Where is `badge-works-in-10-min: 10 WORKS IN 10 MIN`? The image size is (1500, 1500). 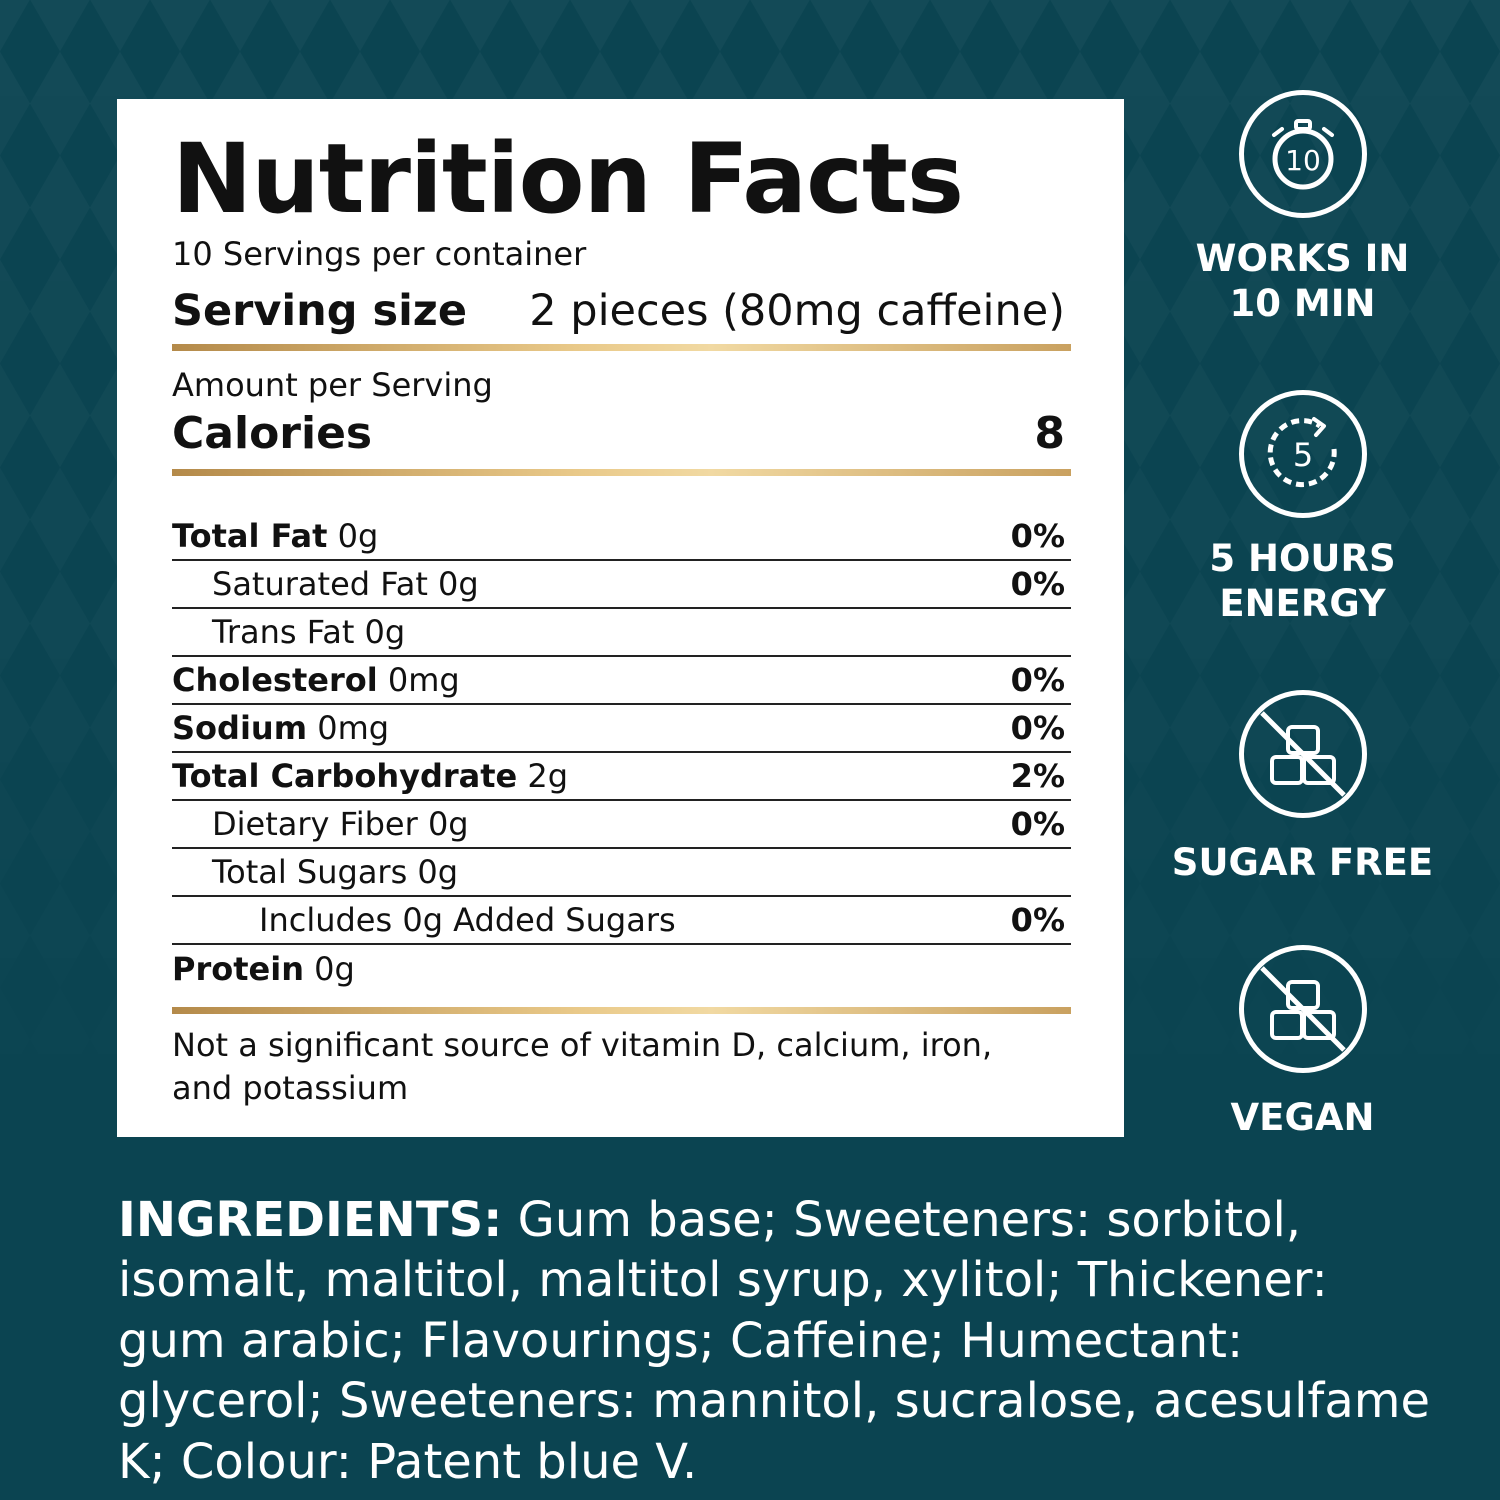 badge-works-in-10-min: 10 WORKS IN 10 MIN is located at coordinates (1302, 208).